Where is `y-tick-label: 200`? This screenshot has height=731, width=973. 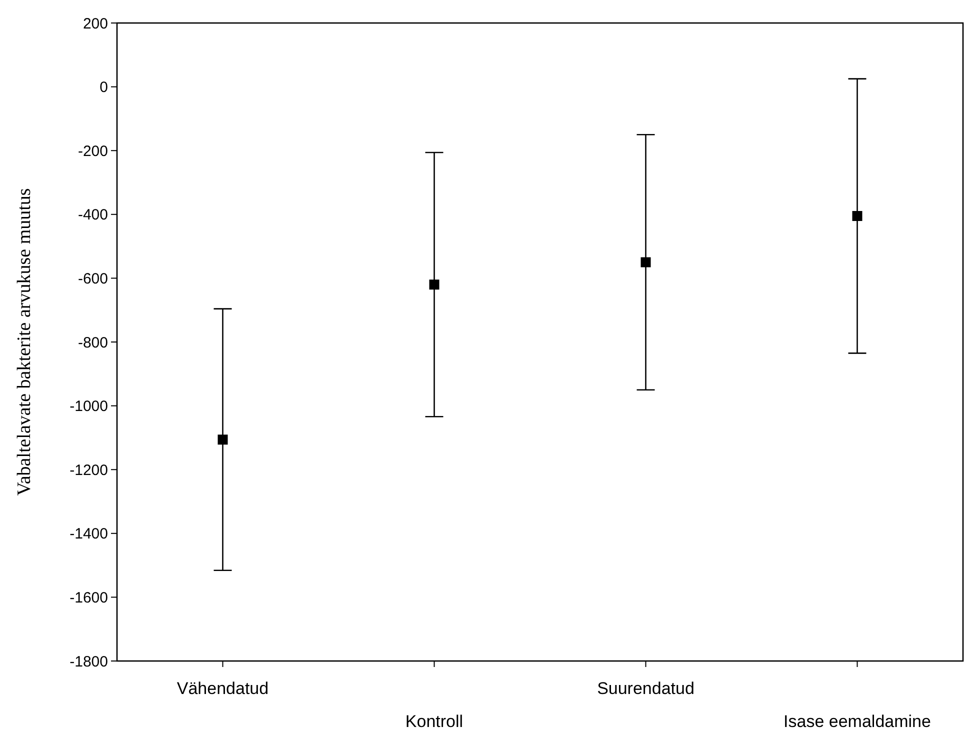 y-tick-label: 200 is located at coordinates (95, 23).